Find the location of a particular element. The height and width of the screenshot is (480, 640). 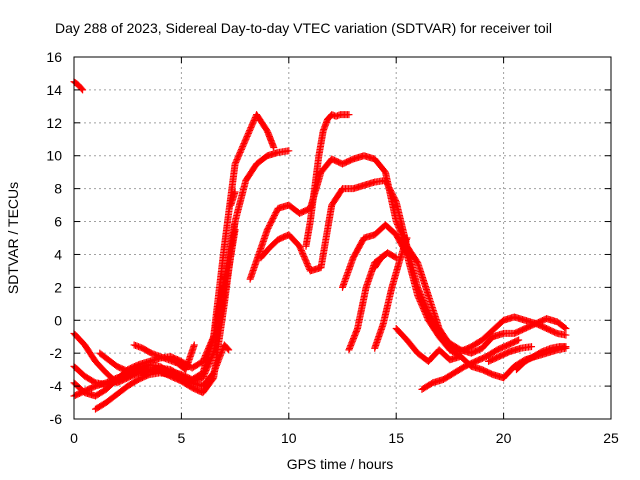

x-tick-label: 0 is located at coordinates (74, 438).